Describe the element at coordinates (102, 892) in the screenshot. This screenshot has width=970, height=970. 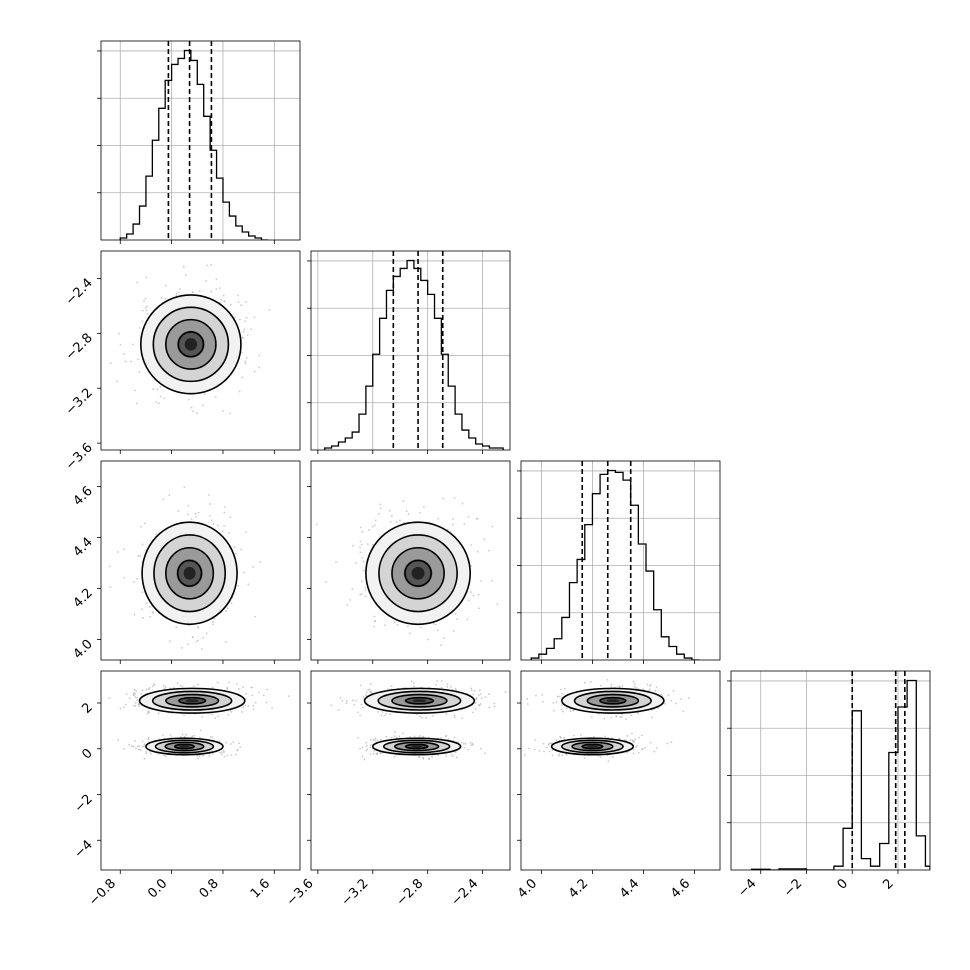
I see `x-tick-label: −0.8` at that location.